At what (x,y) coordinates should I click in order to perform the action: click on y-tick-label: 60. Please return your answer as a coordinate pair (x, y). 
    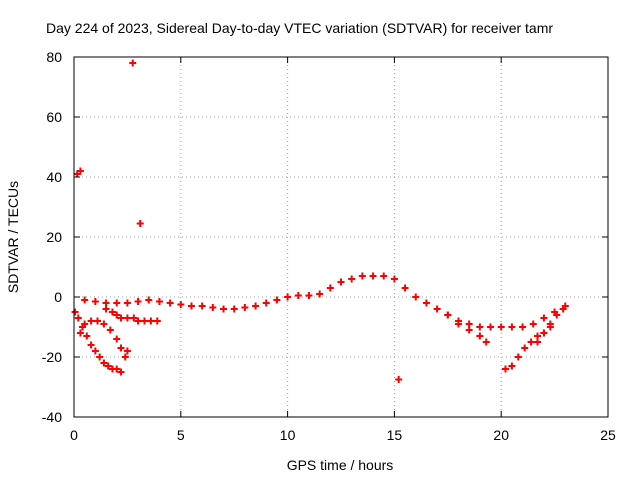
    Looking at the image, I should click on (54, 117).